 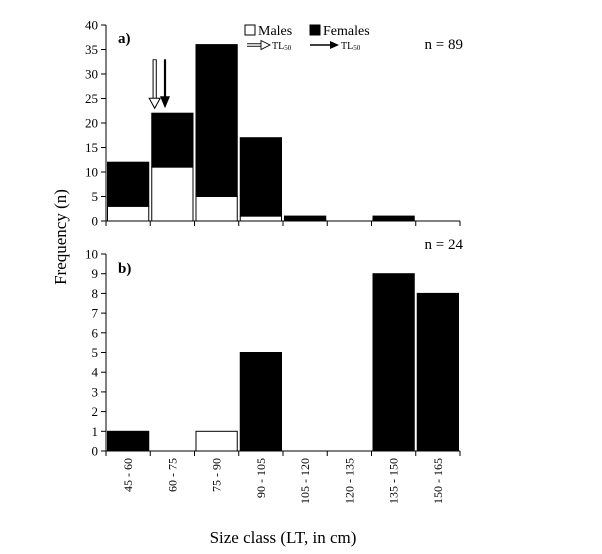 What do you see at coordinates (346, 31) in the screenshot?
I see `legend-label-females: Females` at bounding box center [346, 31].